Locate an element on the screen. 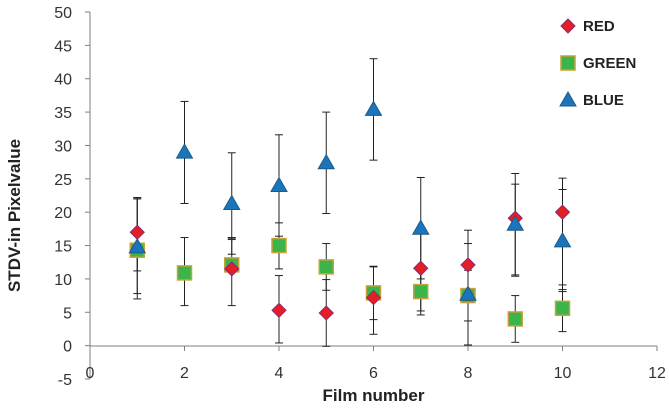 The image size is (669, 408). x-tick-label: 6 is located at coordinates (373, 373).